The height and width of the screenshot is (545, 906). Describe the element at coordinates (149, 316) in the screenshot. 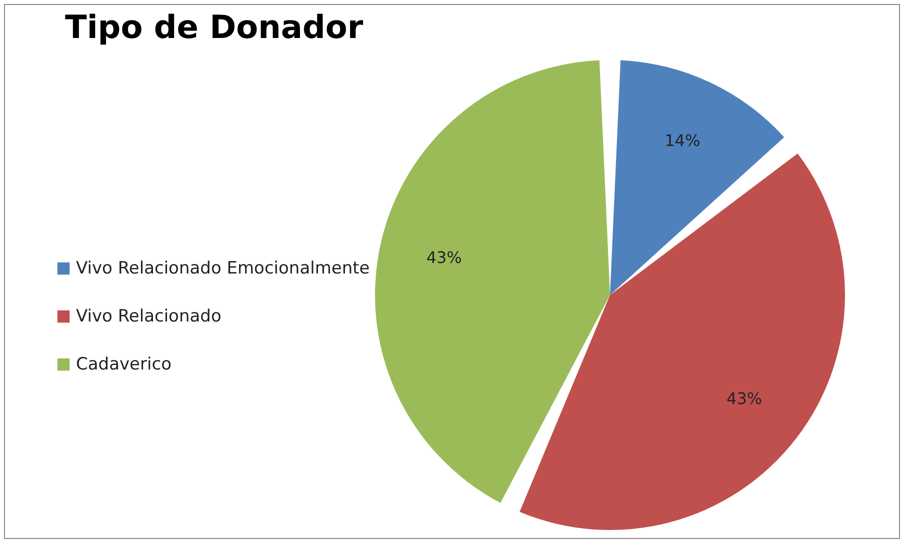

I see `legend-label: Vivo Relacionado` at that location.